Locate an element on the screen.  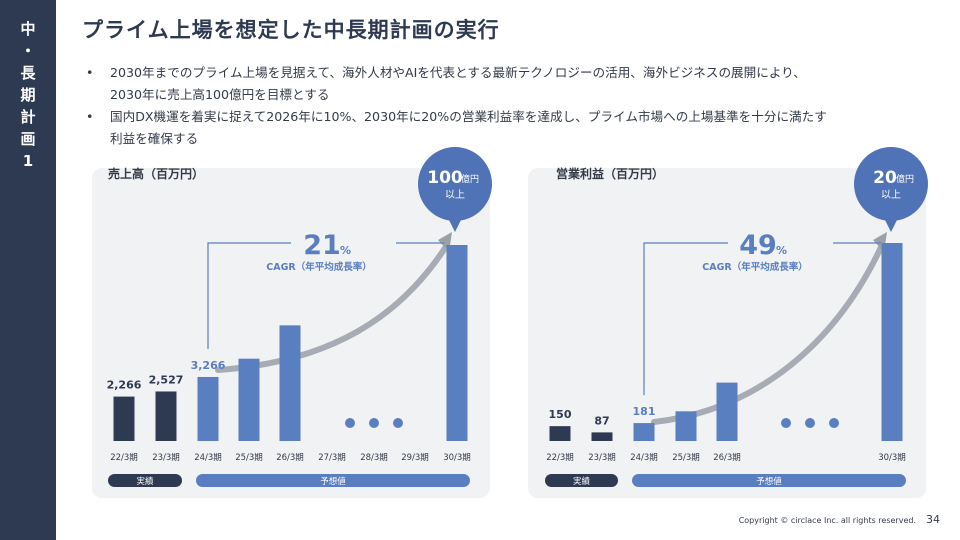
sales-tick-label: 29/3期 is located at coordinates (415, 458).